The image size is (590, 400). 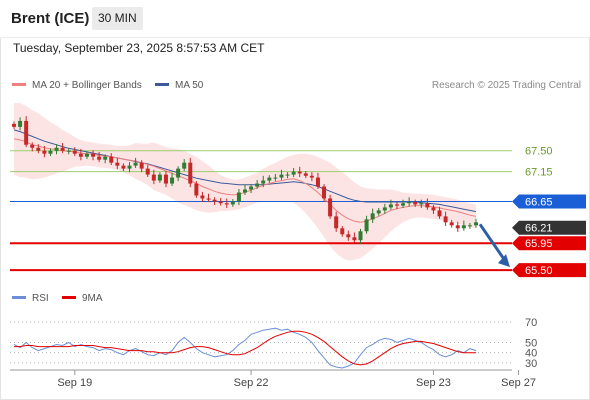 I want to click on x-tick-label-1: Sep 22, so click(x=251, y=383).